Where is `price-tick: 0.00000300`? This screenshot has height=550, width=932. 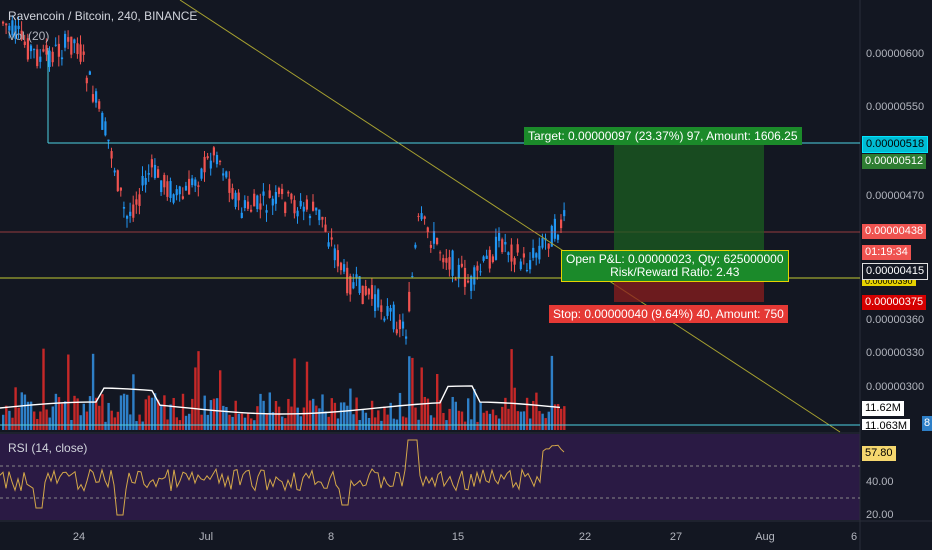
price-tick: 0.00000300 is located at coordinates (895, 387).